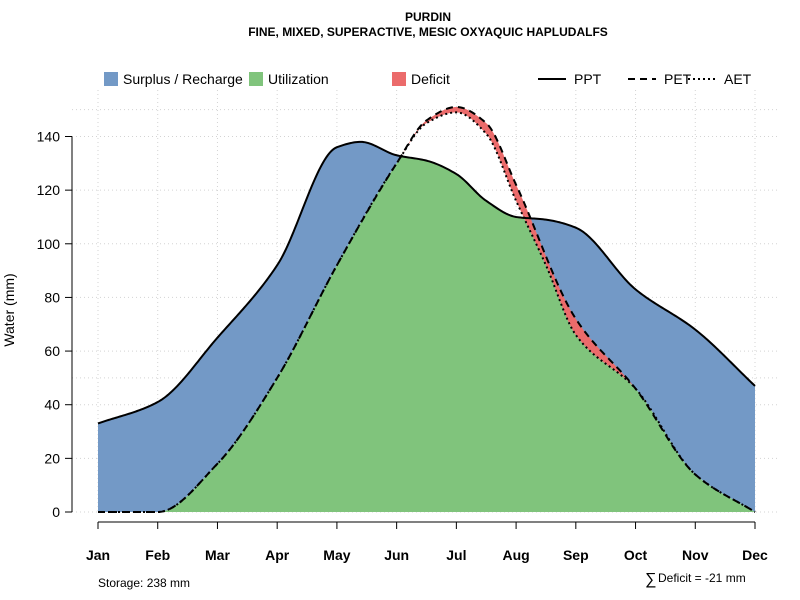  I want to click on legend-label: AET, so click(738, 79).